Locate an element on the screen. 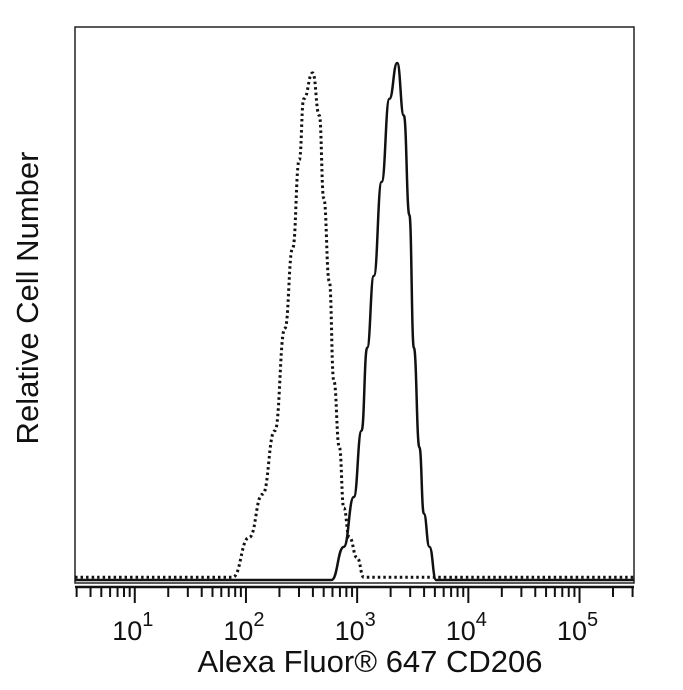 The image size is (683, 690). x-tick-label: 10³ is located at coordinates (355, 627).